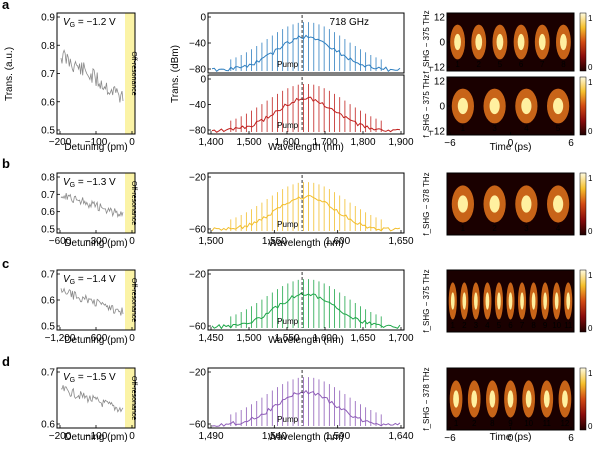 This screenshot has height=462, width=600. Describe the element at coordinates (563, 64) in the screenshot. I see `pulse-index-label: 8` at that location.